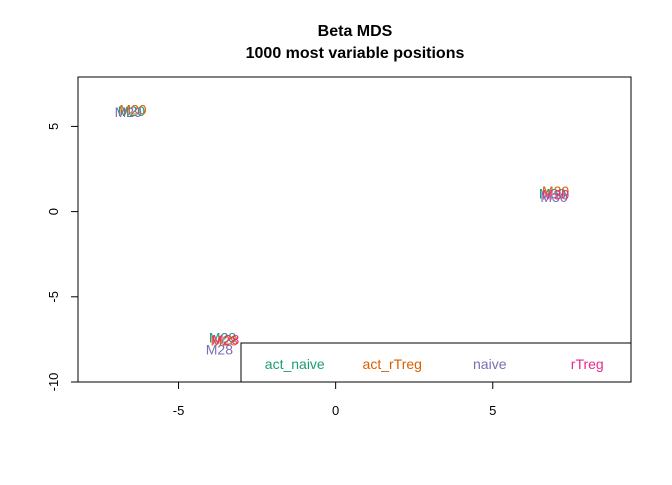 Image resolution: width=672 pixels, height=485 pixels. I want to click on point-label-act_rTreg: M28, so click(223, 340).